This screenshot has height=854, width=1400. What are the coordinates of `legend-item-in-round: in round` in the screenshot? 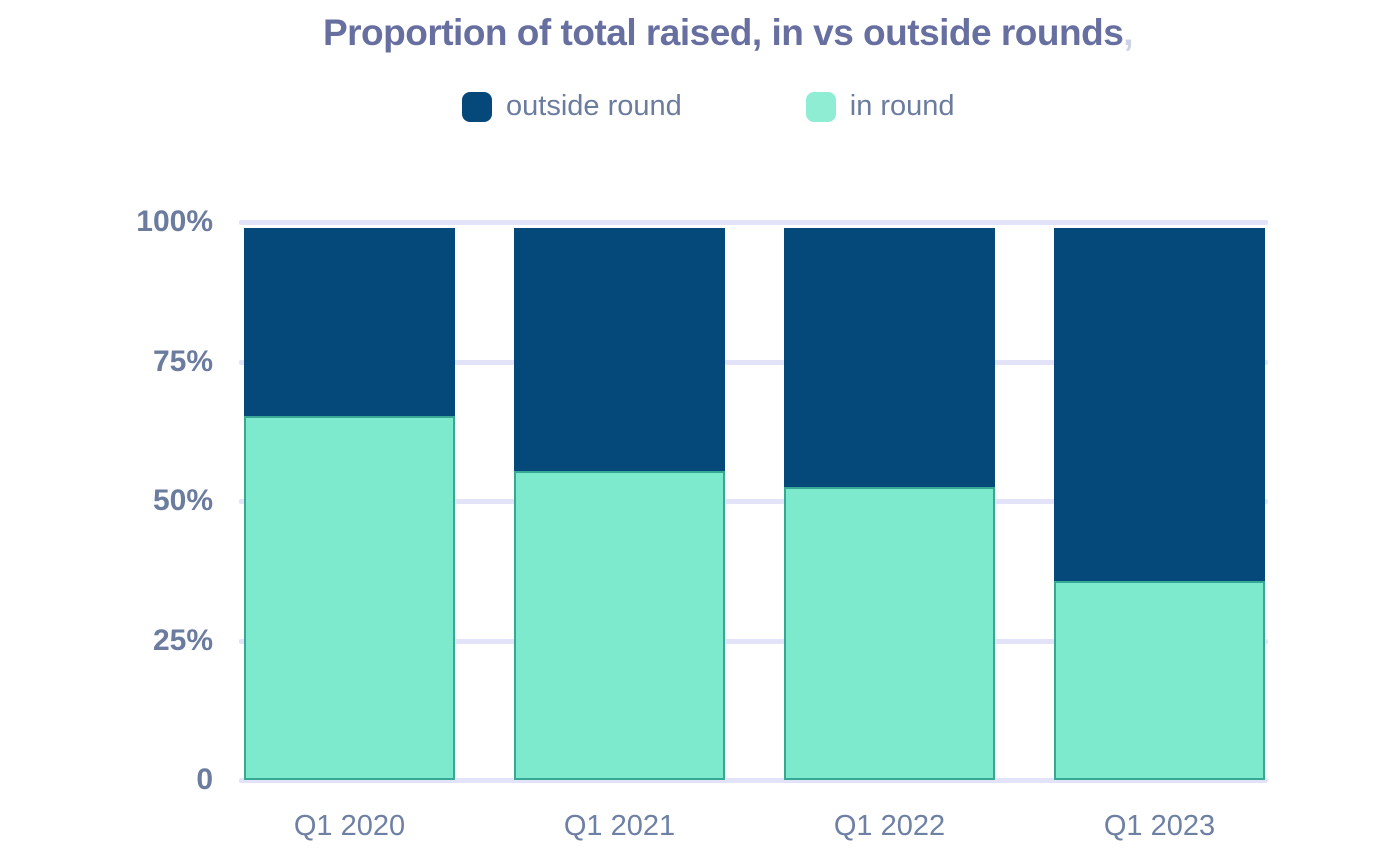 It's located at (880, 106).